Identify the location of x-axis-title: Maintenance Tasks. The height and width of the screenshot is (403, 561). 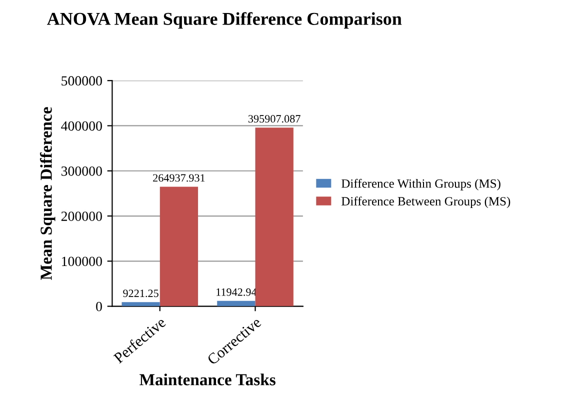
(208, 380).